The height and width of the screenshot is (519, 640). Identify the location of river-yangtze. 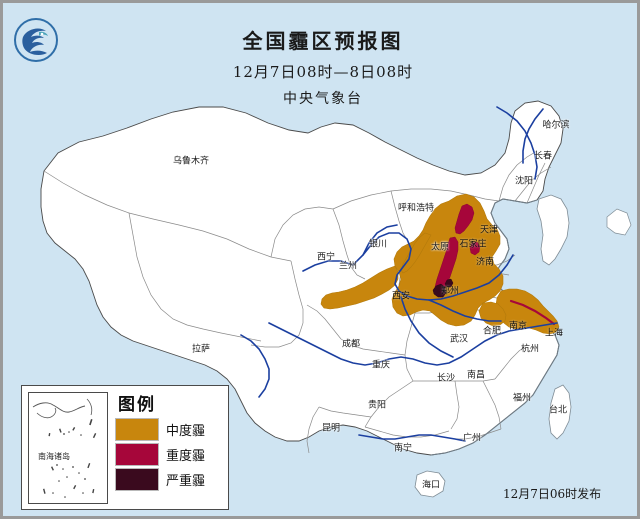
(413, 344).